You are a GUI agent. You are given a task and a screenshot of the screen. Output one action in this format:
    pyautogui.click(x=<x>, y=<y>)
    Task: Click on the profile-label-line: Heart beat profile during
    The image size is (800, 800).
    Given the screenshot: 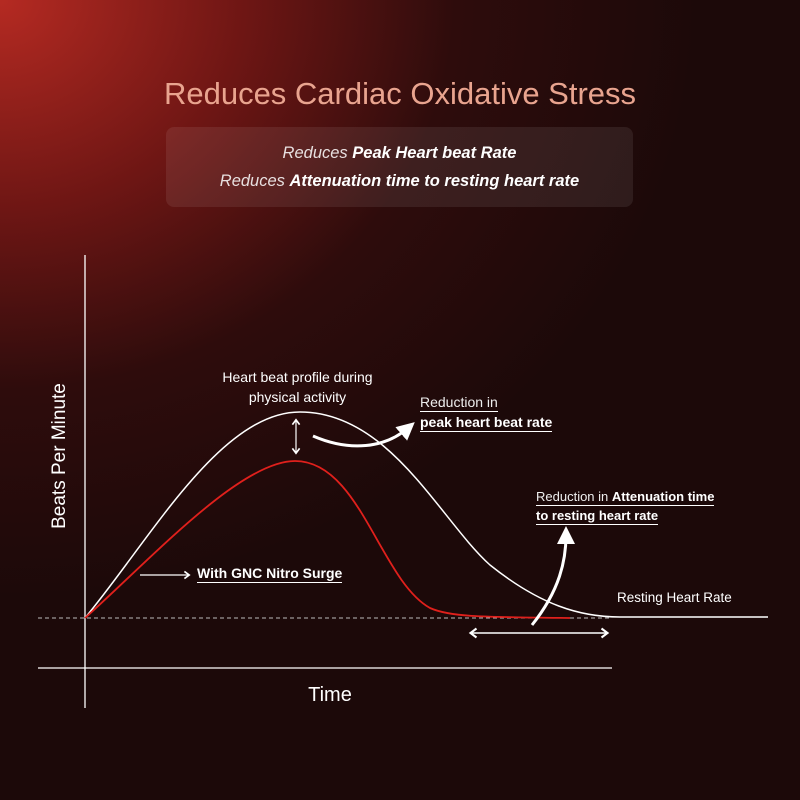 What is the action you would take?
    pyautogui.click(x=297, y=377)
    